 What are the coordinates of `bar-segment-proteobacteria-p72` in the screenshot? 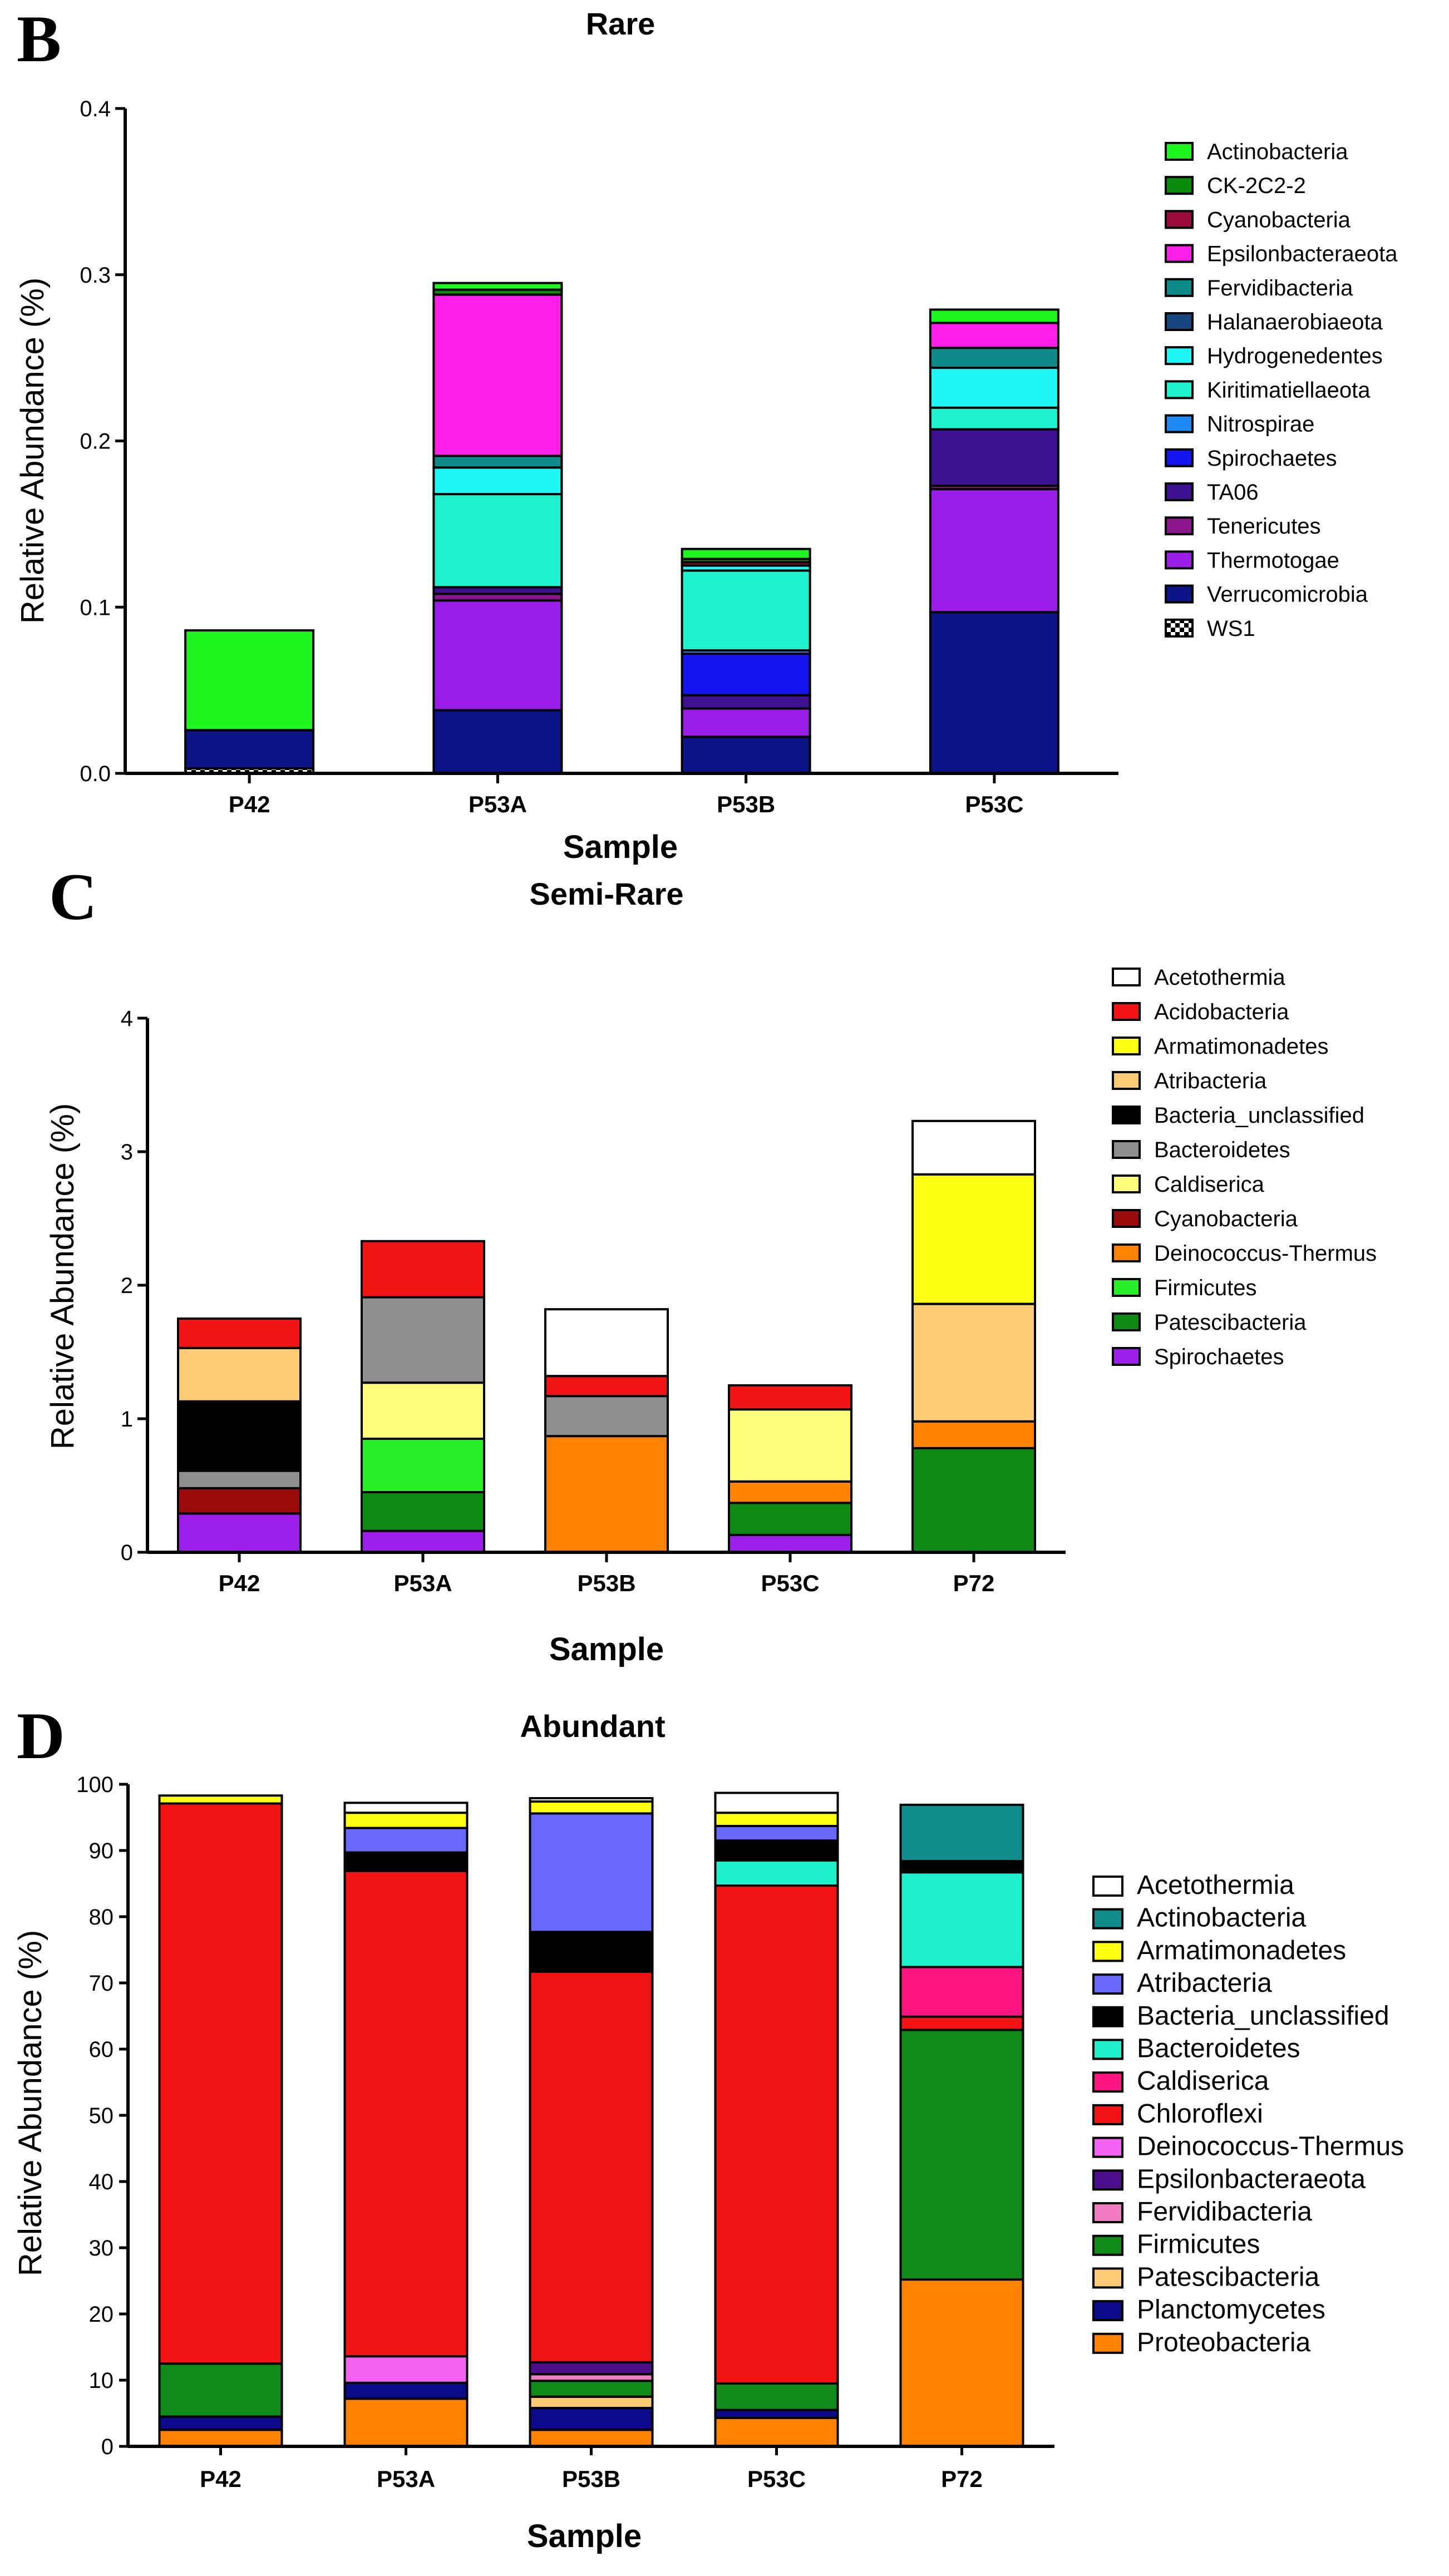 It's located at (961, 2363).